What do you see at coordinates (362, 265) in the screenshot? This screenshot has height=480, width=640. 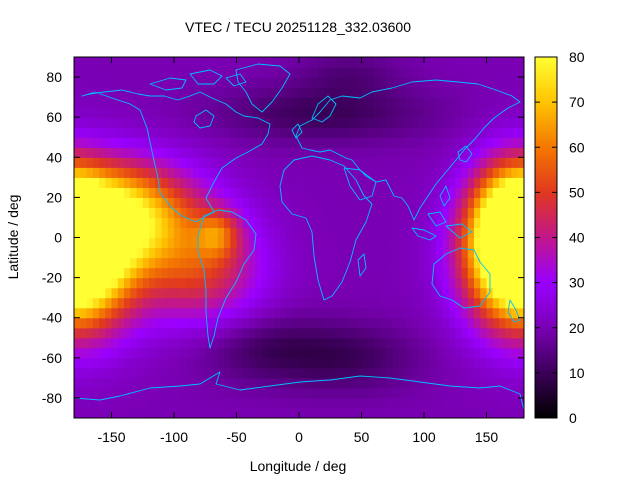 I see `coastline-madagascar` at bounding box center [362, 265].